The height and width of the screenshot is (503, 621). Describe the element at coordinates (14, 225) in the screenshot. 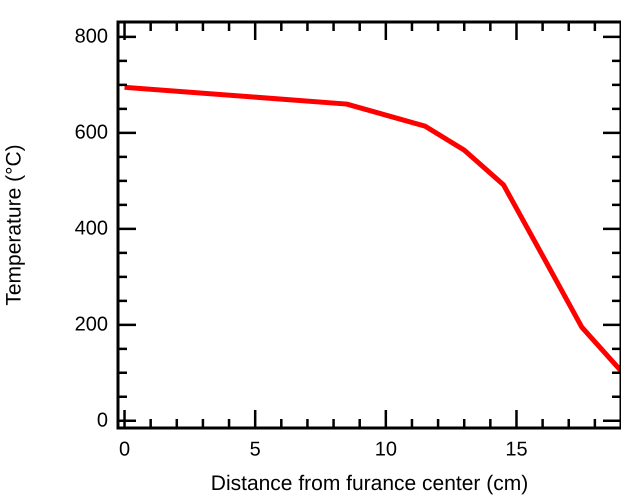

I see `y-axis-title: Temperature (°C)` at that location.